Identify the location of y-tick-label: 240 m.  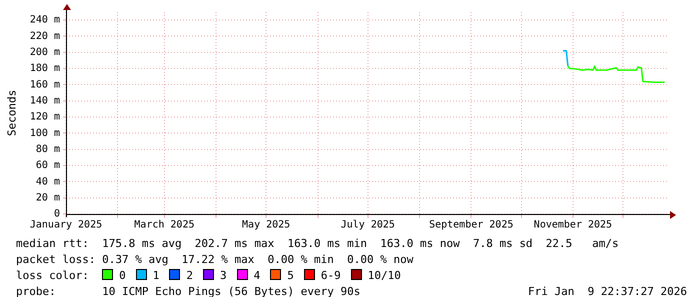
(45, 20).